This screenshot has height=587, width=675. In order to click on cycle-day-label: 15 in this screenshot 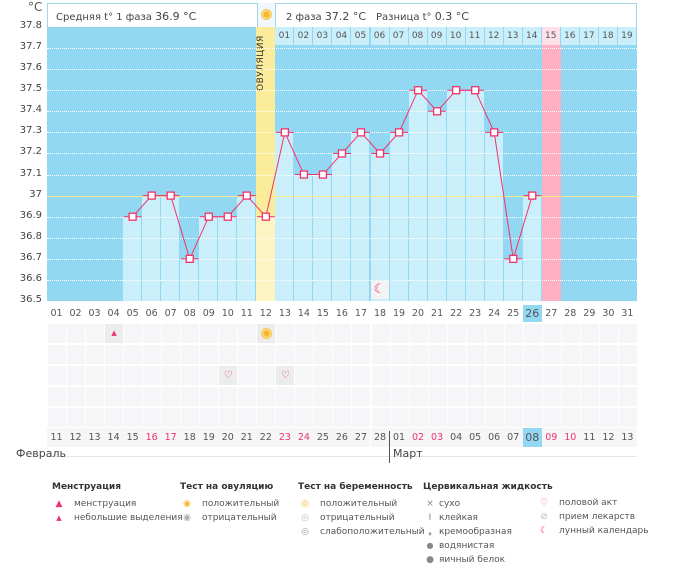, I will do `click(322, 313)`.